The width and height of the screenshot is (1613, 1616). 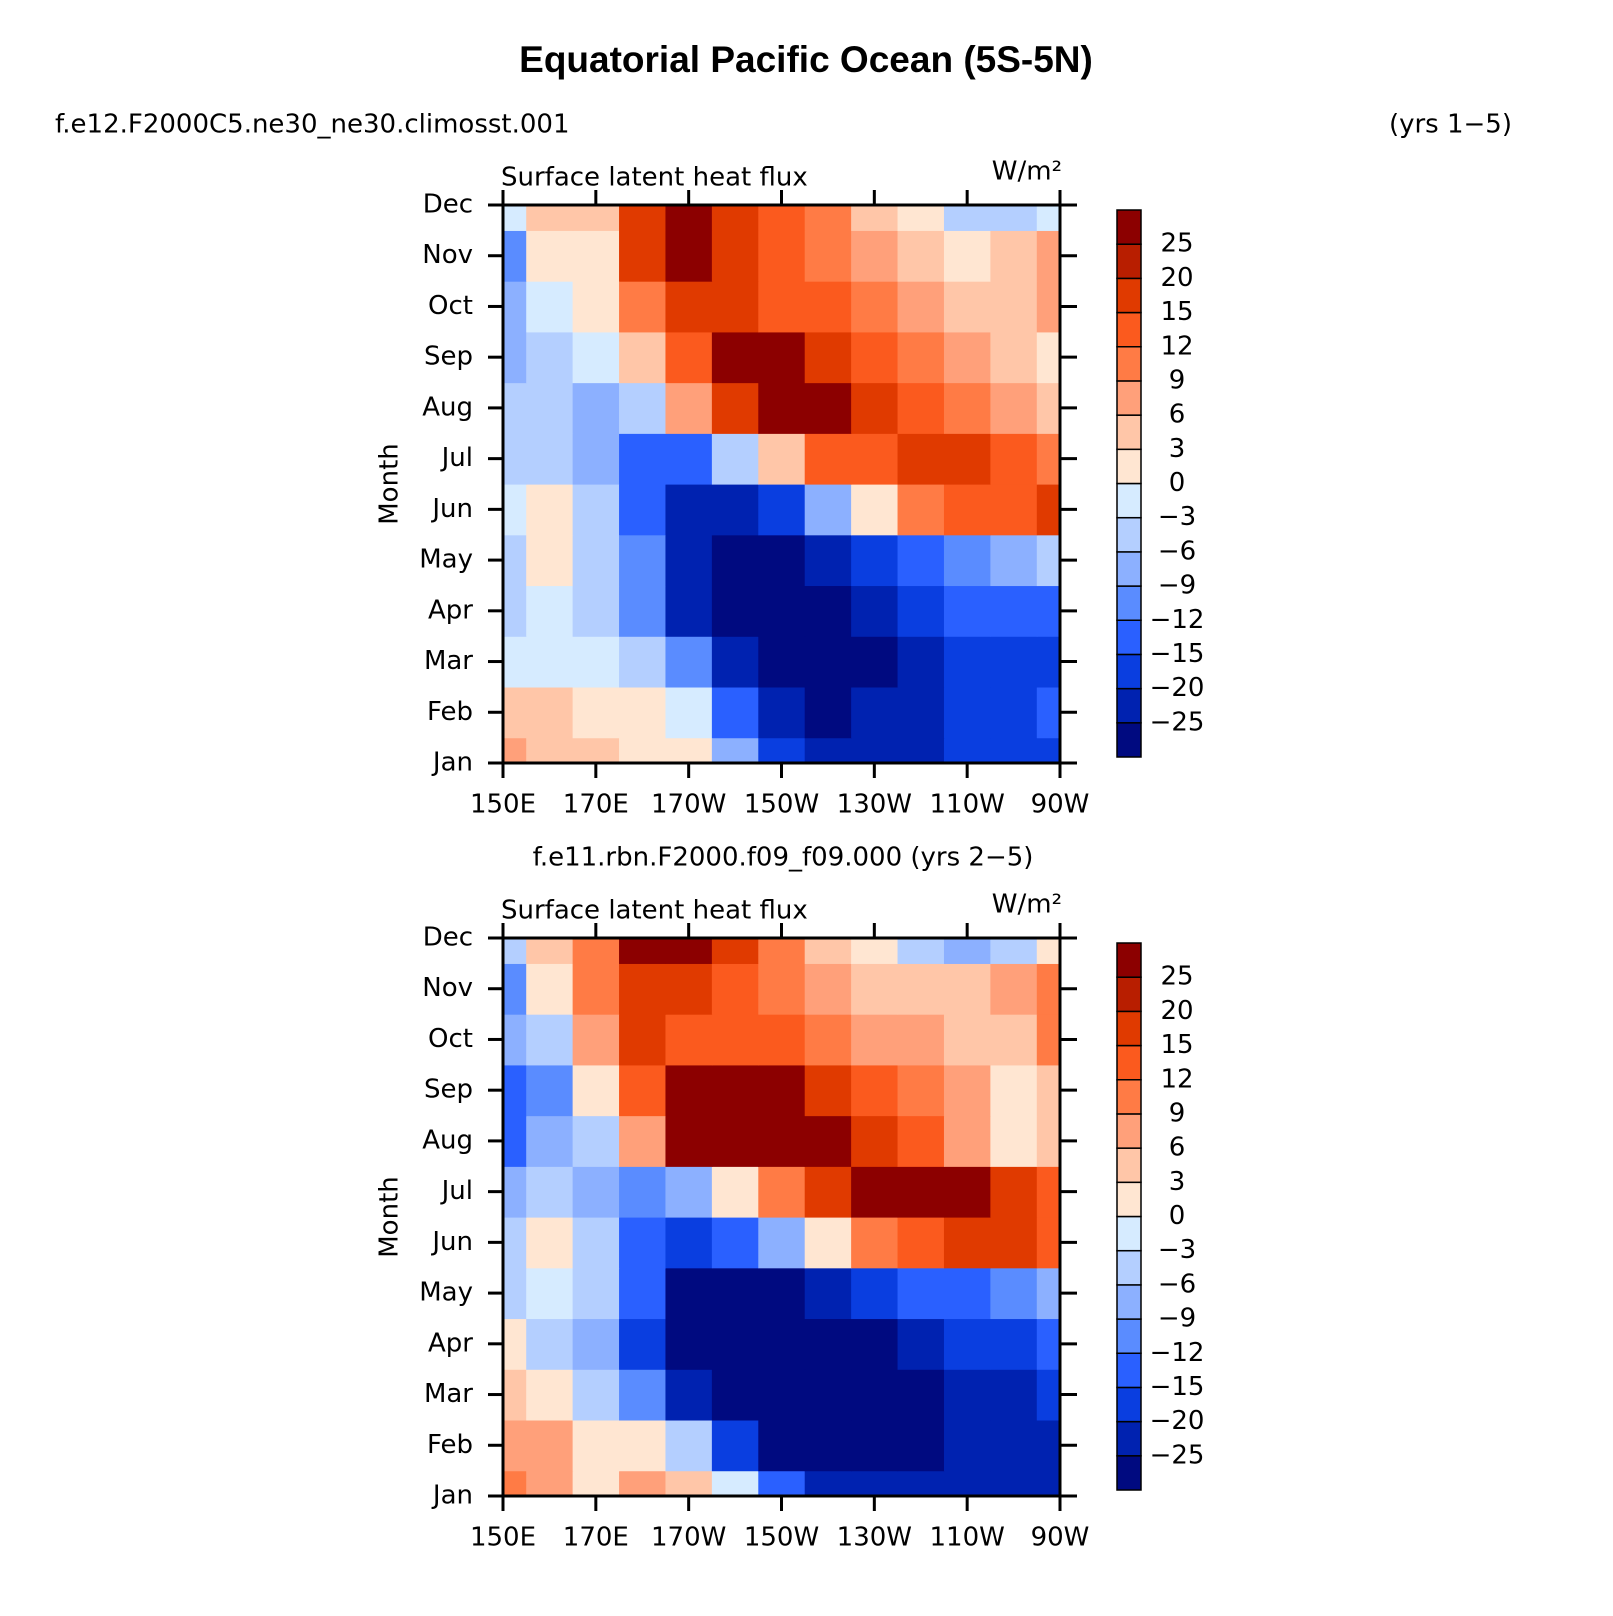 I want to click on y-tick-label: Oct, so click(x=450, y=306).